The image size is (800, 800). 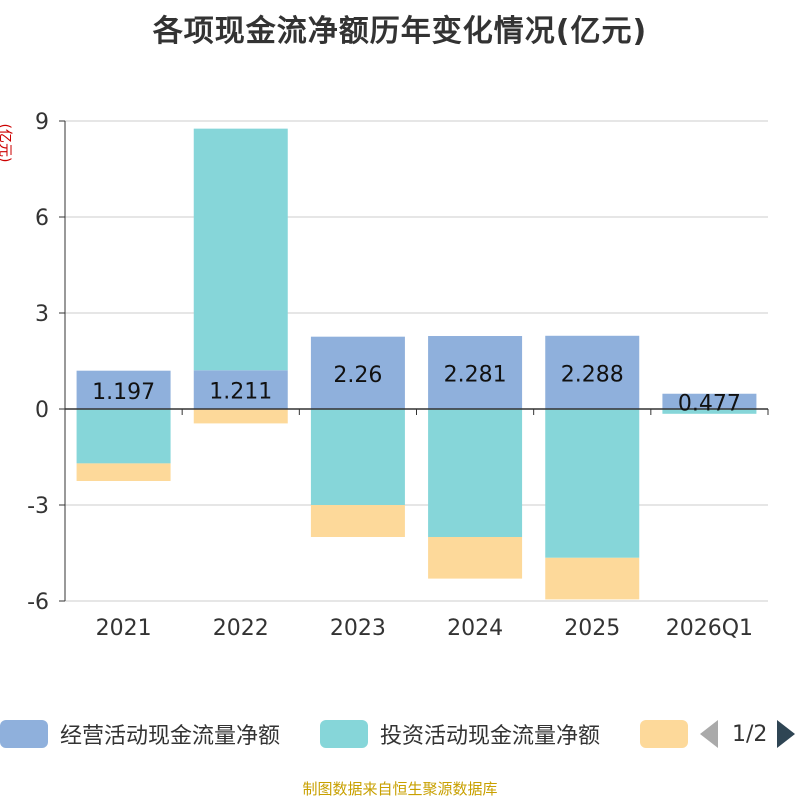 I want to click on legend-item-financing, so click(x=670, y=734).